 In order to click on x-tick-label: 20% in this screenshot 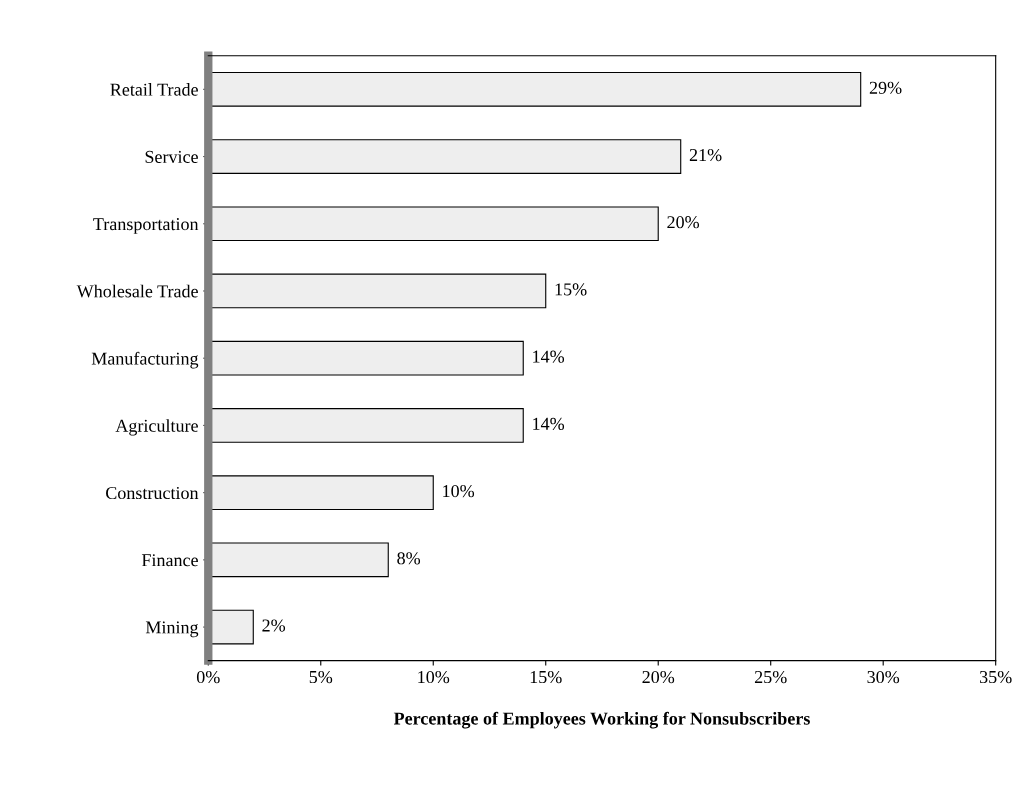, I will do `click(658, 677)`.